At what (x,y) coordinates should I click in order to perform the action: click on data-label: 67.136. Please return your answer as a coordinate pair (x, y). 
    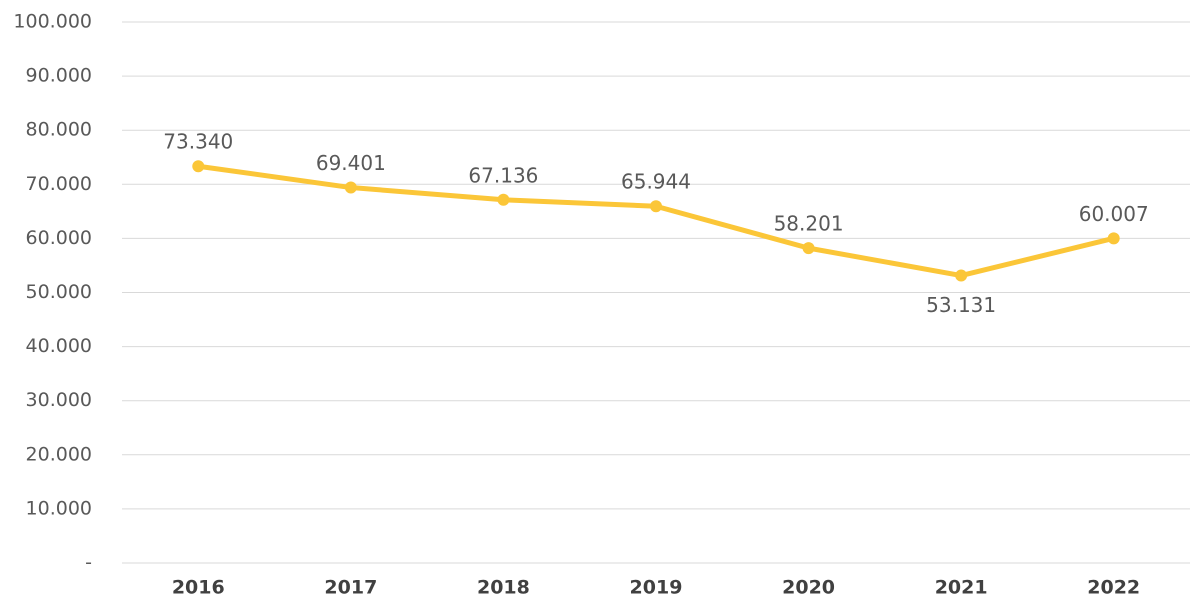
    Looking at the image, I should click on (503, 175).